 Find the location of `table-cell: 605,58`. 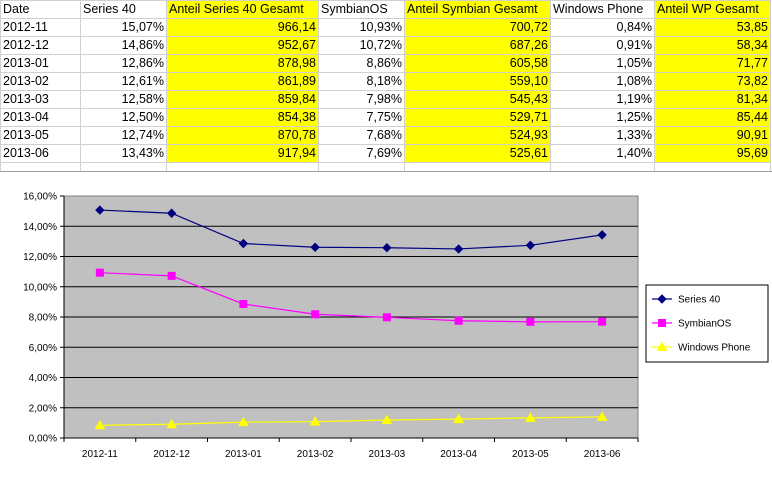

table-cell: 605,58 is located at coordinates (477, 63).